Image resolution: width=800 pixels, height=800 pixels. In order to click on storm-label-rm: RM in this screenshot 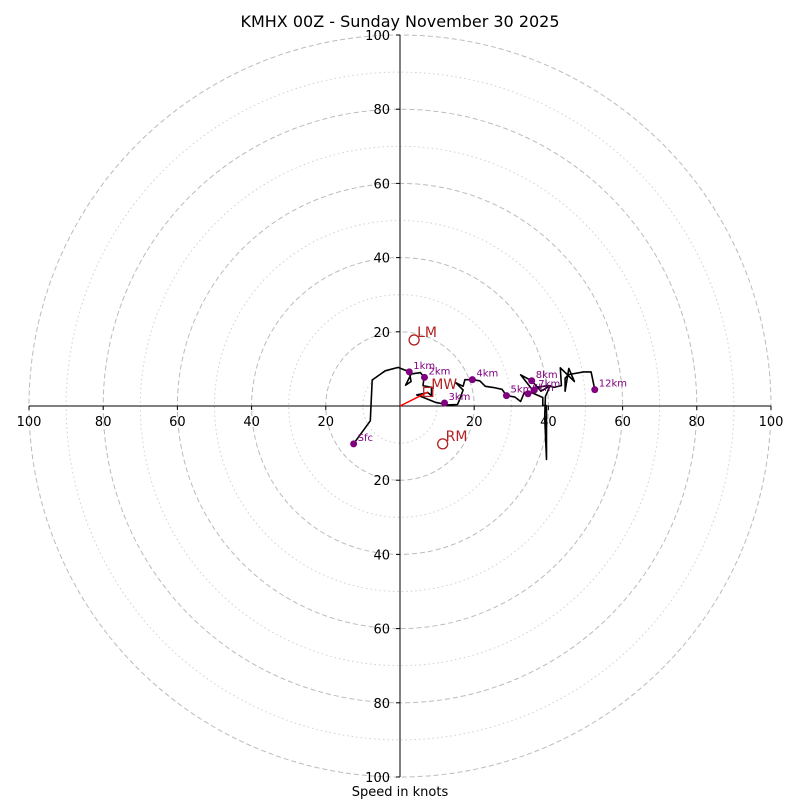, I will do `click(457, 437)`.